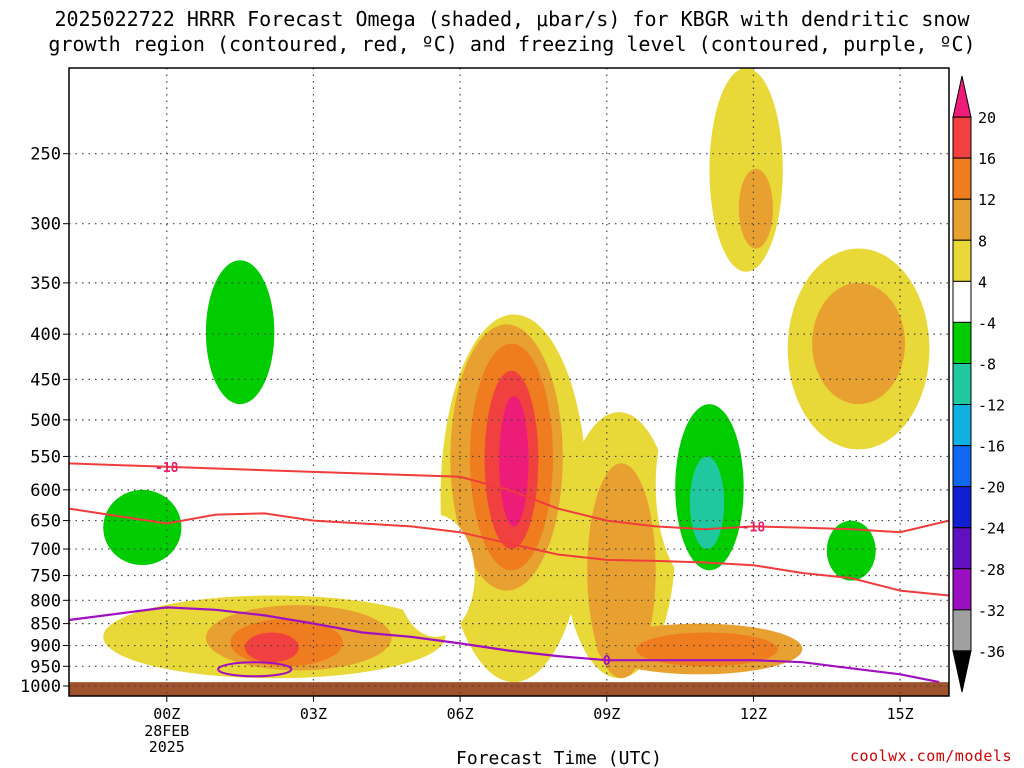 This screenshot has width=1024, height=768. Describe the element at coordinates (991, 447) in the screenshot. I see `colorbar-label-8: -16` at that location.